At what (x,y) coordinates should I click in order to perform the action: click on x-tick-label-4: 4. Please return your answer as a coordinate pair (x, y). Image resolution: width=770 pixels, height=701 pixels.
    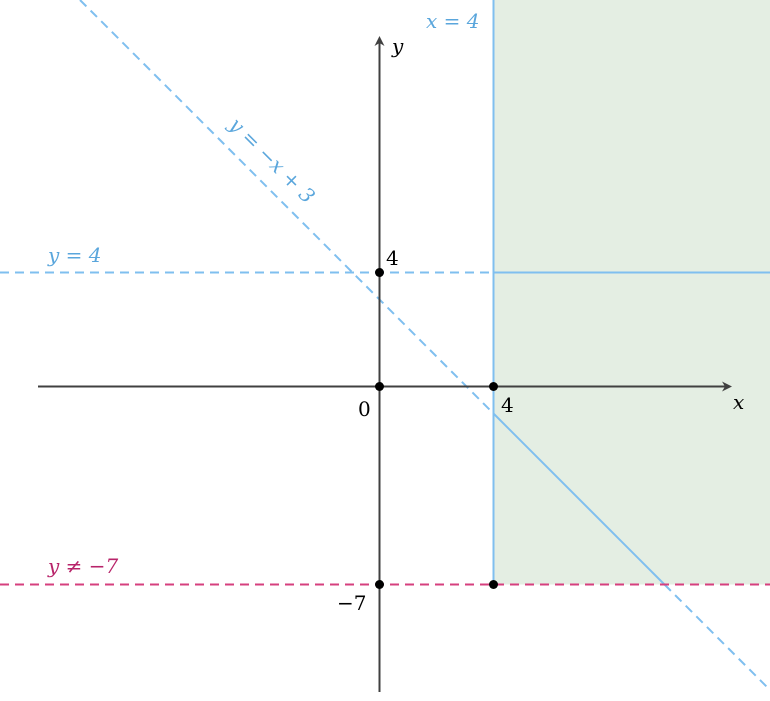
    Looking at the image, I should click on (507, 405).